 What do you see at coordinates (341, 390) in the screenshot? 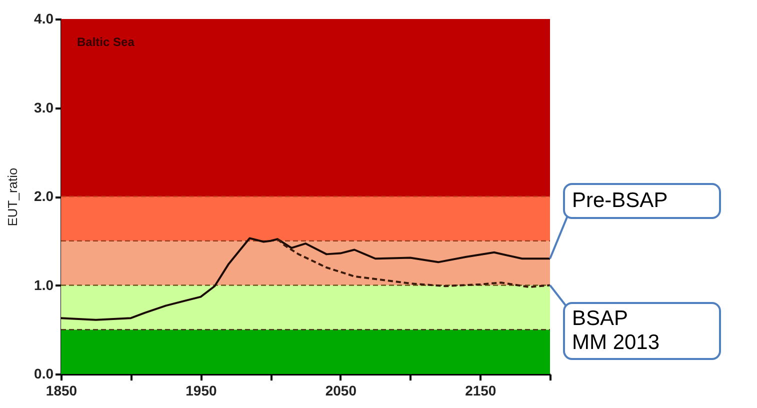
I see `x-tick-label: 2050` at bounding box center [341, 390].